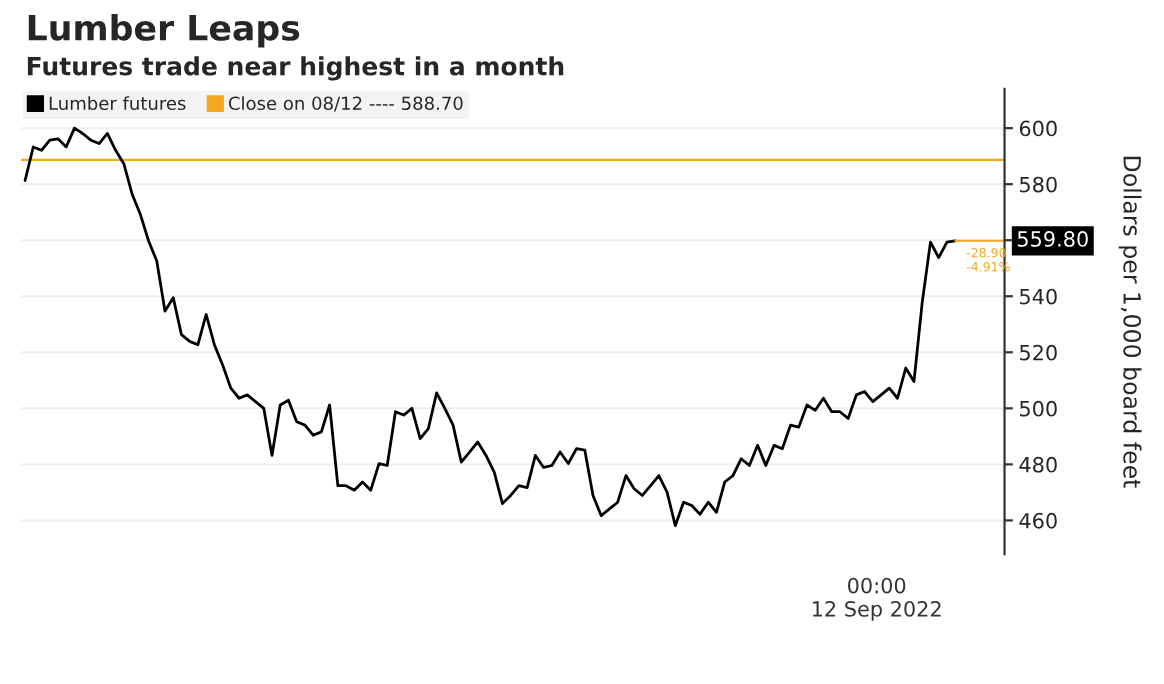  I want to click on legend-label: Close on 08/12 ---- 588.70, so click(345, 104).